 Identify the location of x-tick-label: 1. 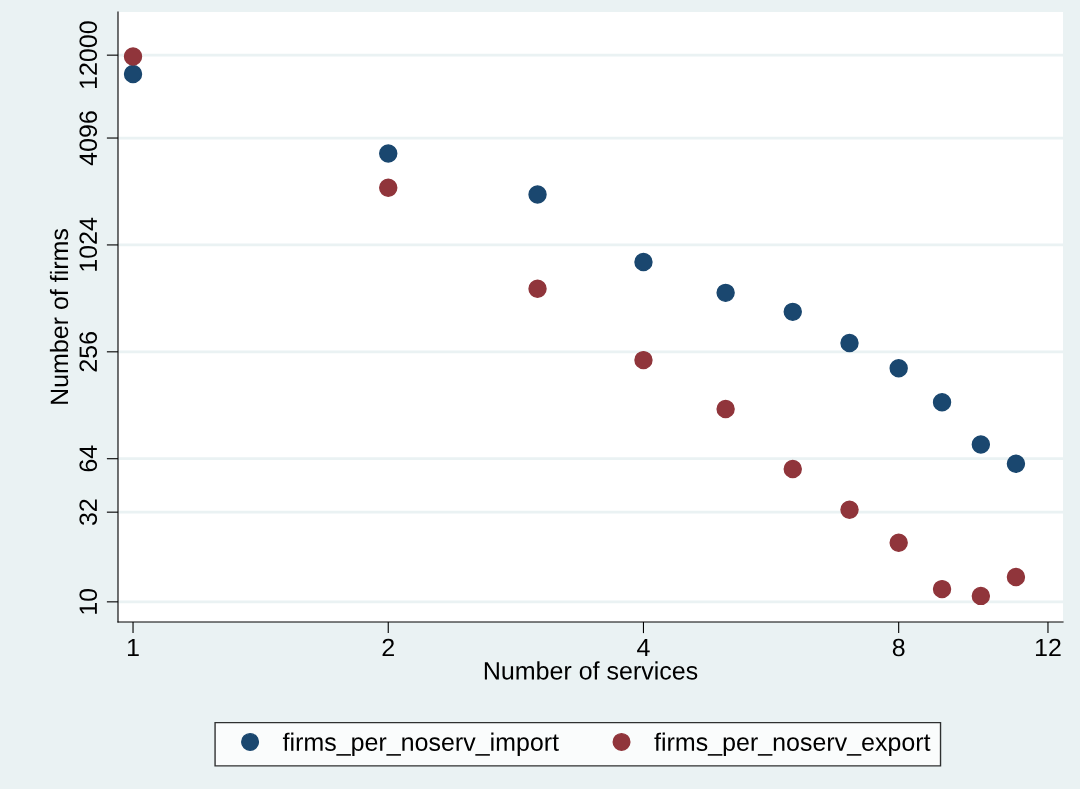
(133, 647).